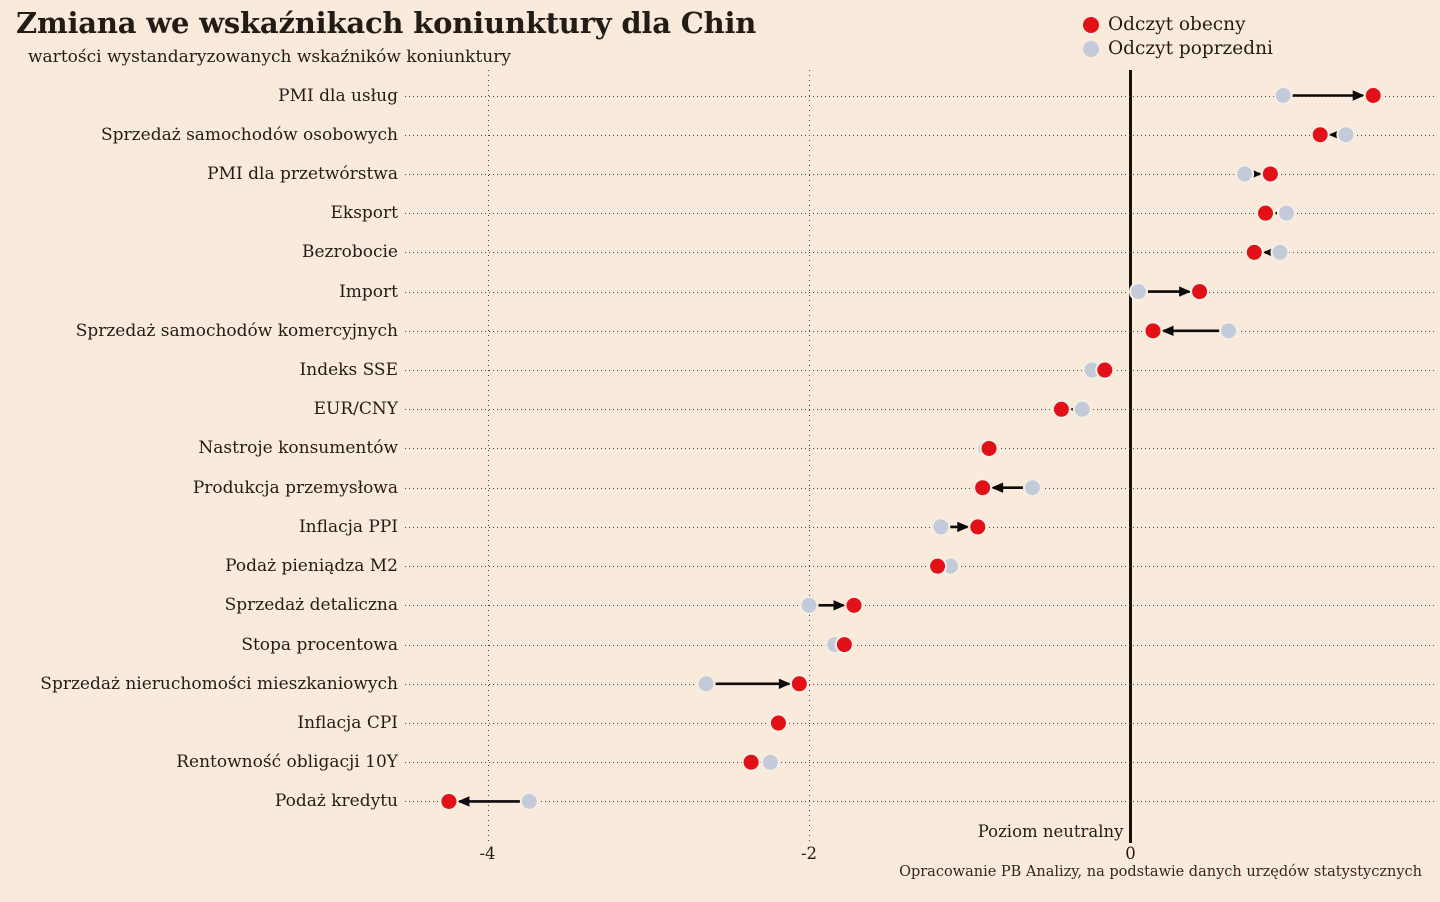 The height and width of the screenshot is (902, 1440). I want to click on previous-reading-dot-icon, so click(1091, 49).